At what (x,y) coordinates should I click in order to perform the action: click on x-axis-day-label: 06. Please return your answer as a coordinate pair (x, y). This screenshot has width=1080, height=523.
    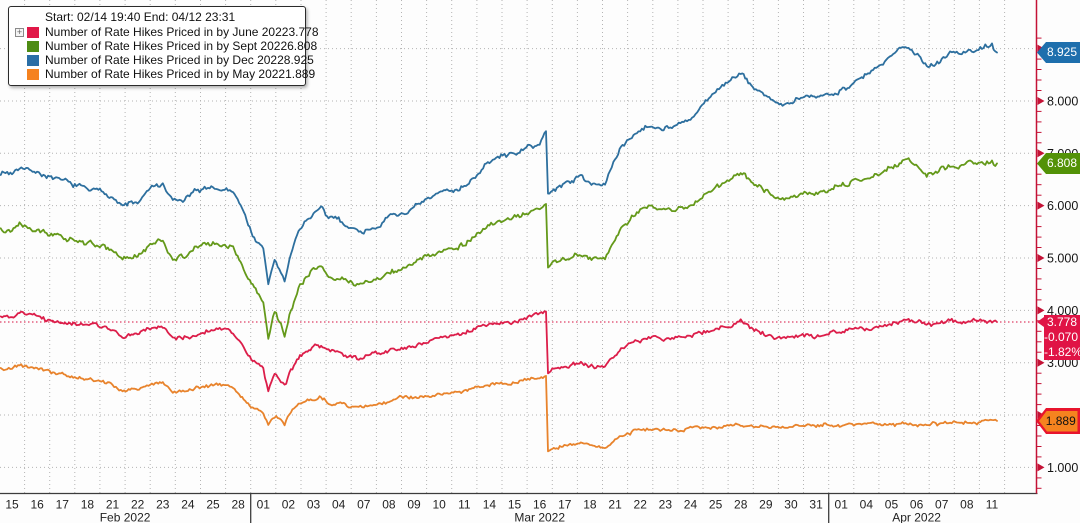
    Looking at the image, I should click on (917, 505).